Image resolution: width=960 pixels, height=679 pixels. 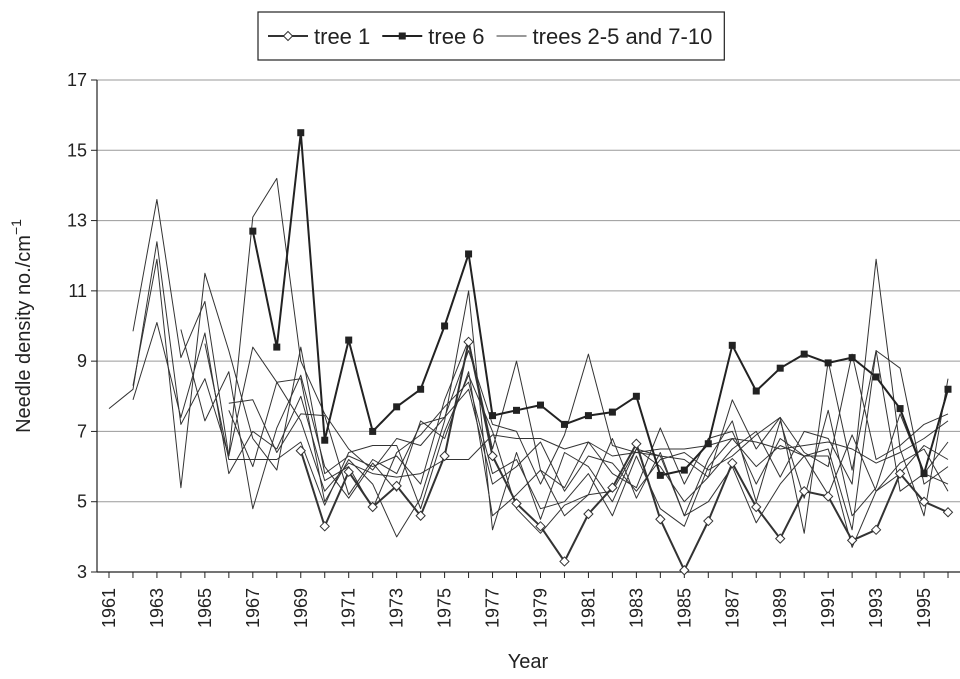 I want to click on y-axis-title-superscript: −1, so click(x=16, y=227).